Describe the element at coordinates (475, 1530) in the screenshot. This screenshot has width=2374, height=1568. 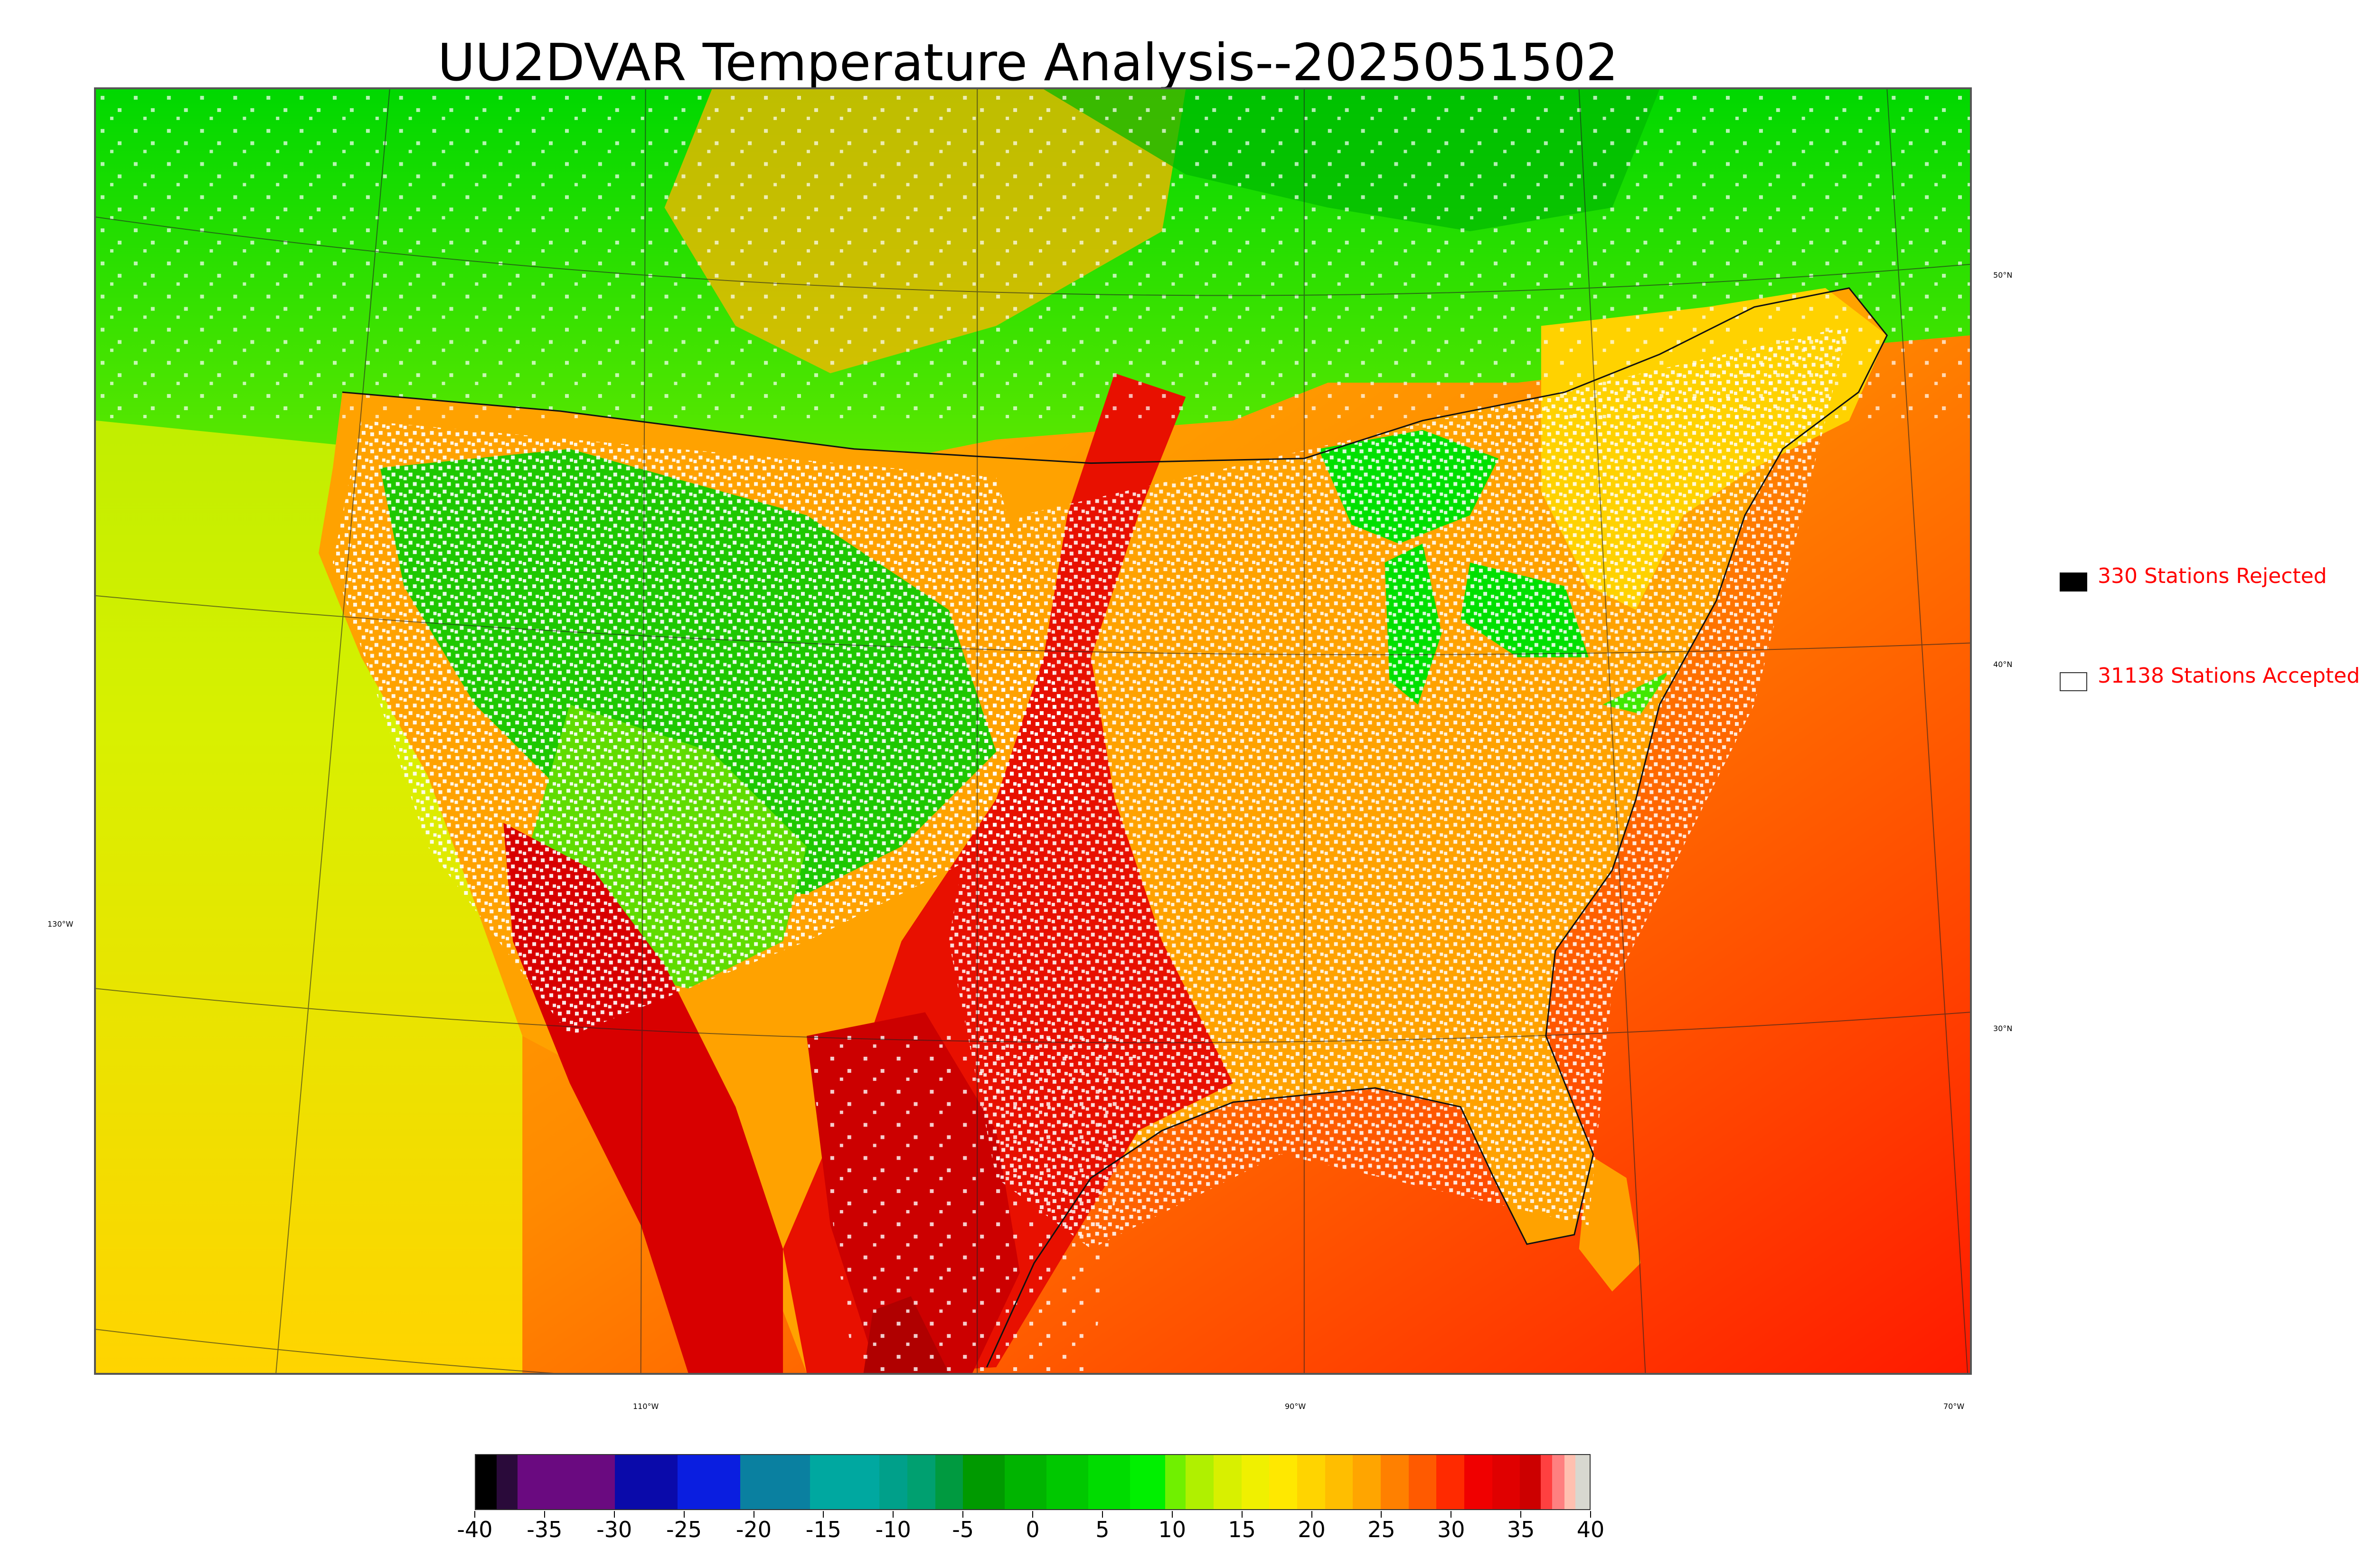
I see `colorbar-tick-label: -40` at that location.